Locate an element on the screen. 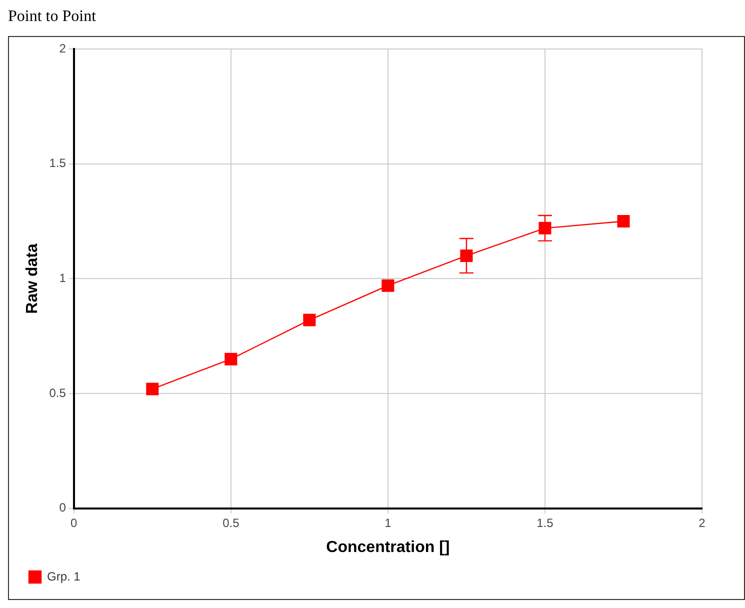  x-tick-label: 1.5 is located at coordinates (545, 523).